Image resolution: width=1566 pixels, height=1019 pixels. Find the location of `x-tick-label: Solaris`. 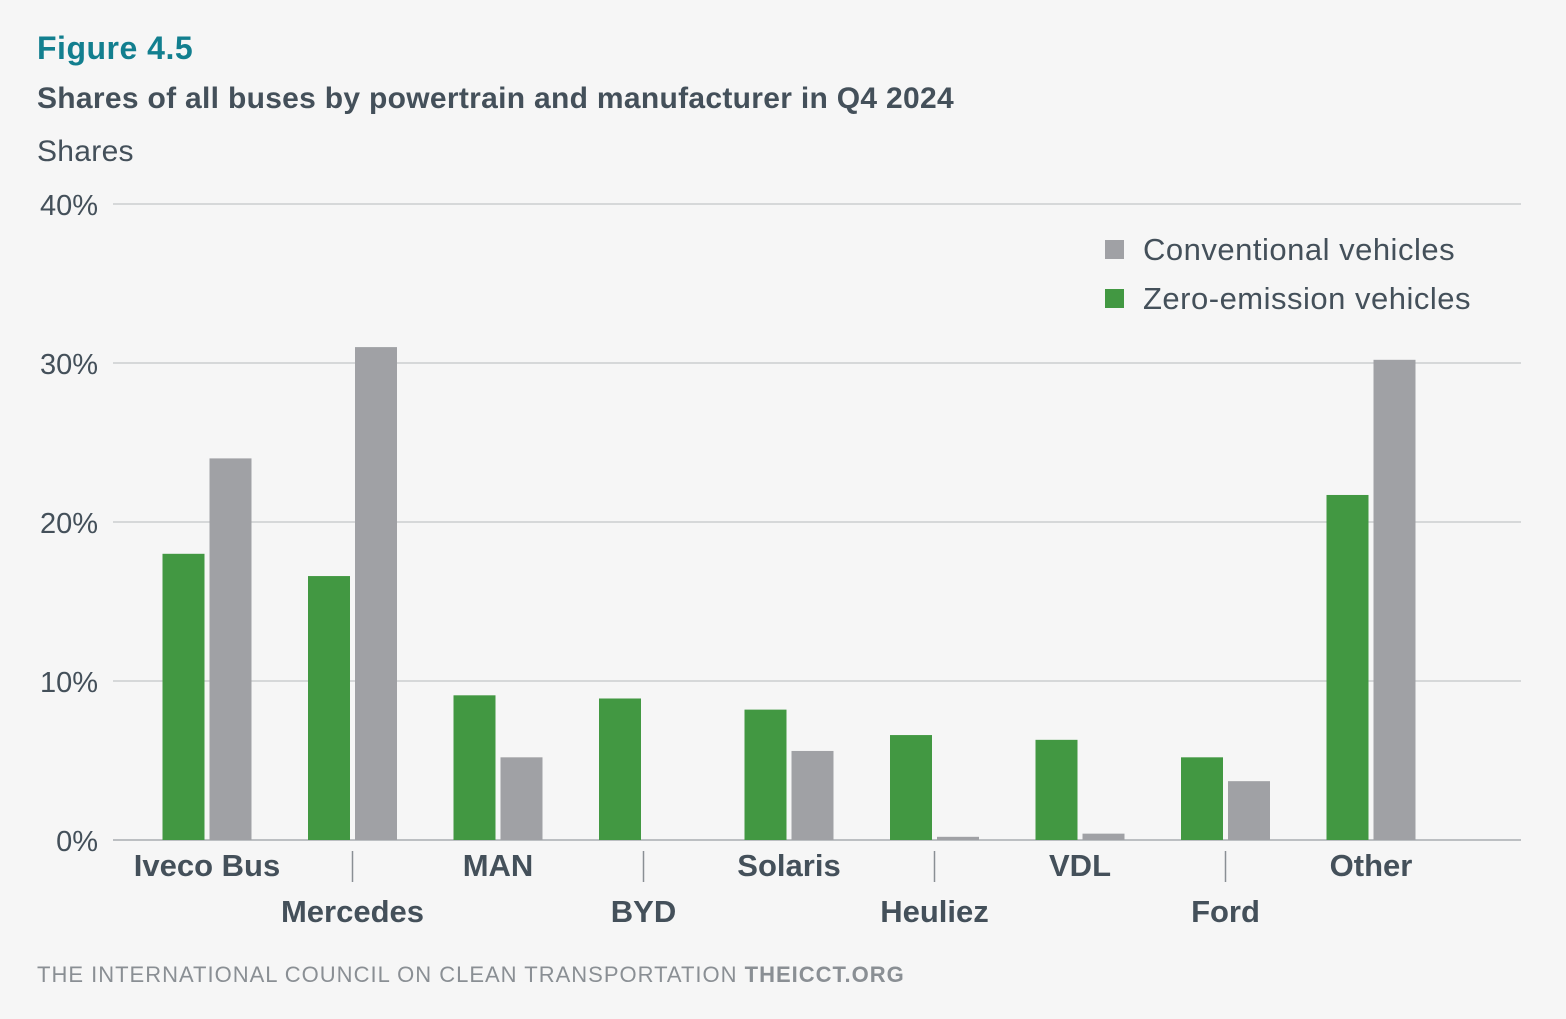

x-tick-label: Solaris is located at coordinates (788, 865).